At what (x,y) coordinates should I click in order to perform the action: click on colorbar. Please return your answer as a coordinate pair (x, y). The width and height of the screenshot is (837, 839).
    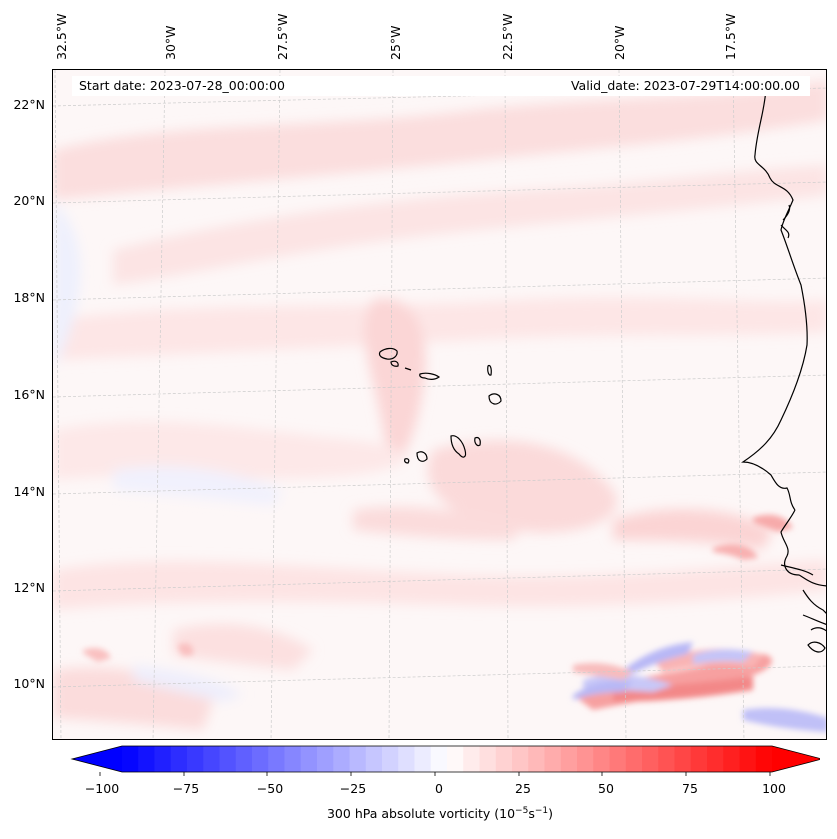
    Looking at the image, I should click on (445, 760).